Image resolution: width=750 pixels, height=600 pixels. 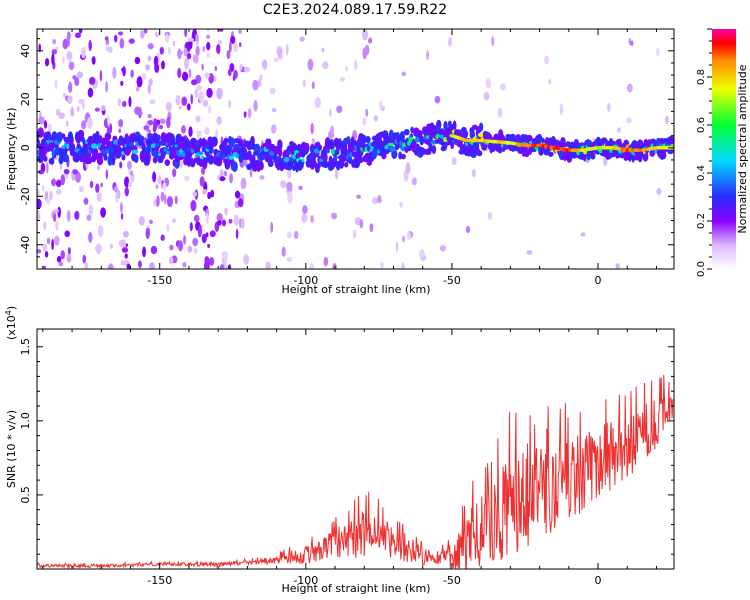 What do you see at coordinates (598, 580) in the screenshot?
I see `x-tick-label: 0` at bounding box center [598, 580].